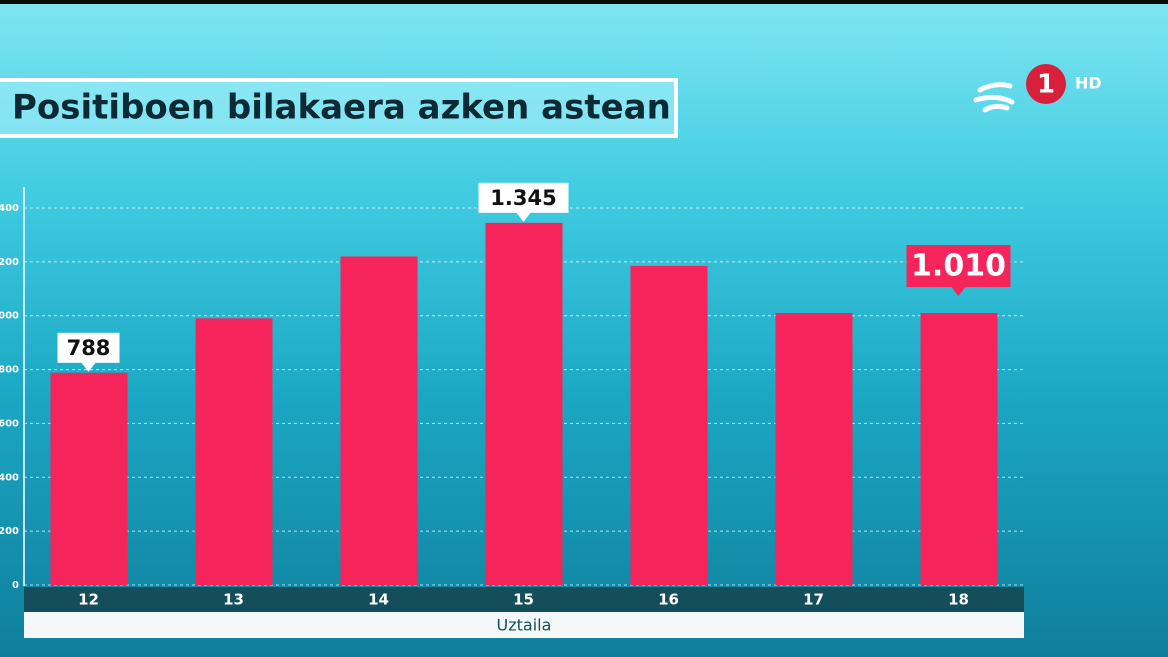  Describe the element at coordinates (584, 2) in the screenshot. I see `top-edge` at that location.